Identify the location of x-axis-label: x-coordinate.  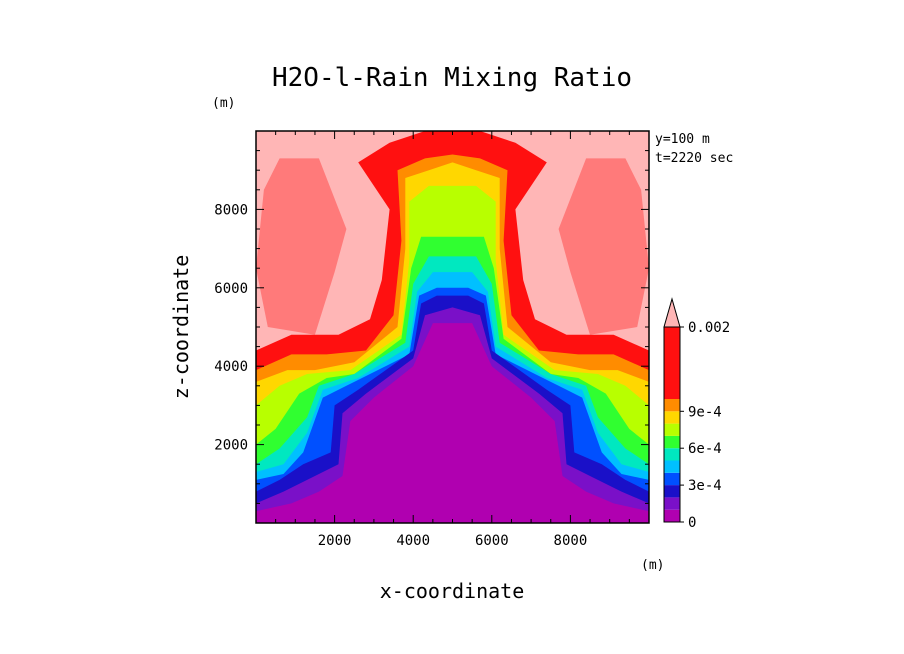
(452, 591).